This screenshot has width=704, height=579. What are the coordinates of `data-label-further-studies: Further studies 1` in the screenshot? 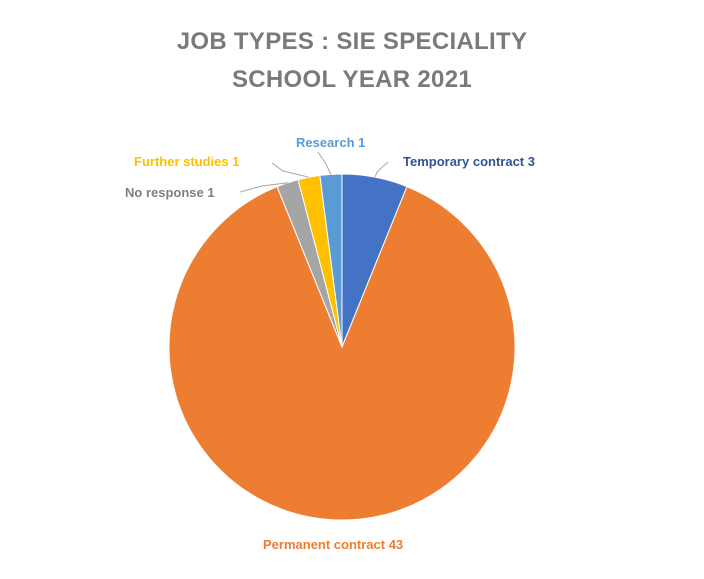 It's located at (186, 161).